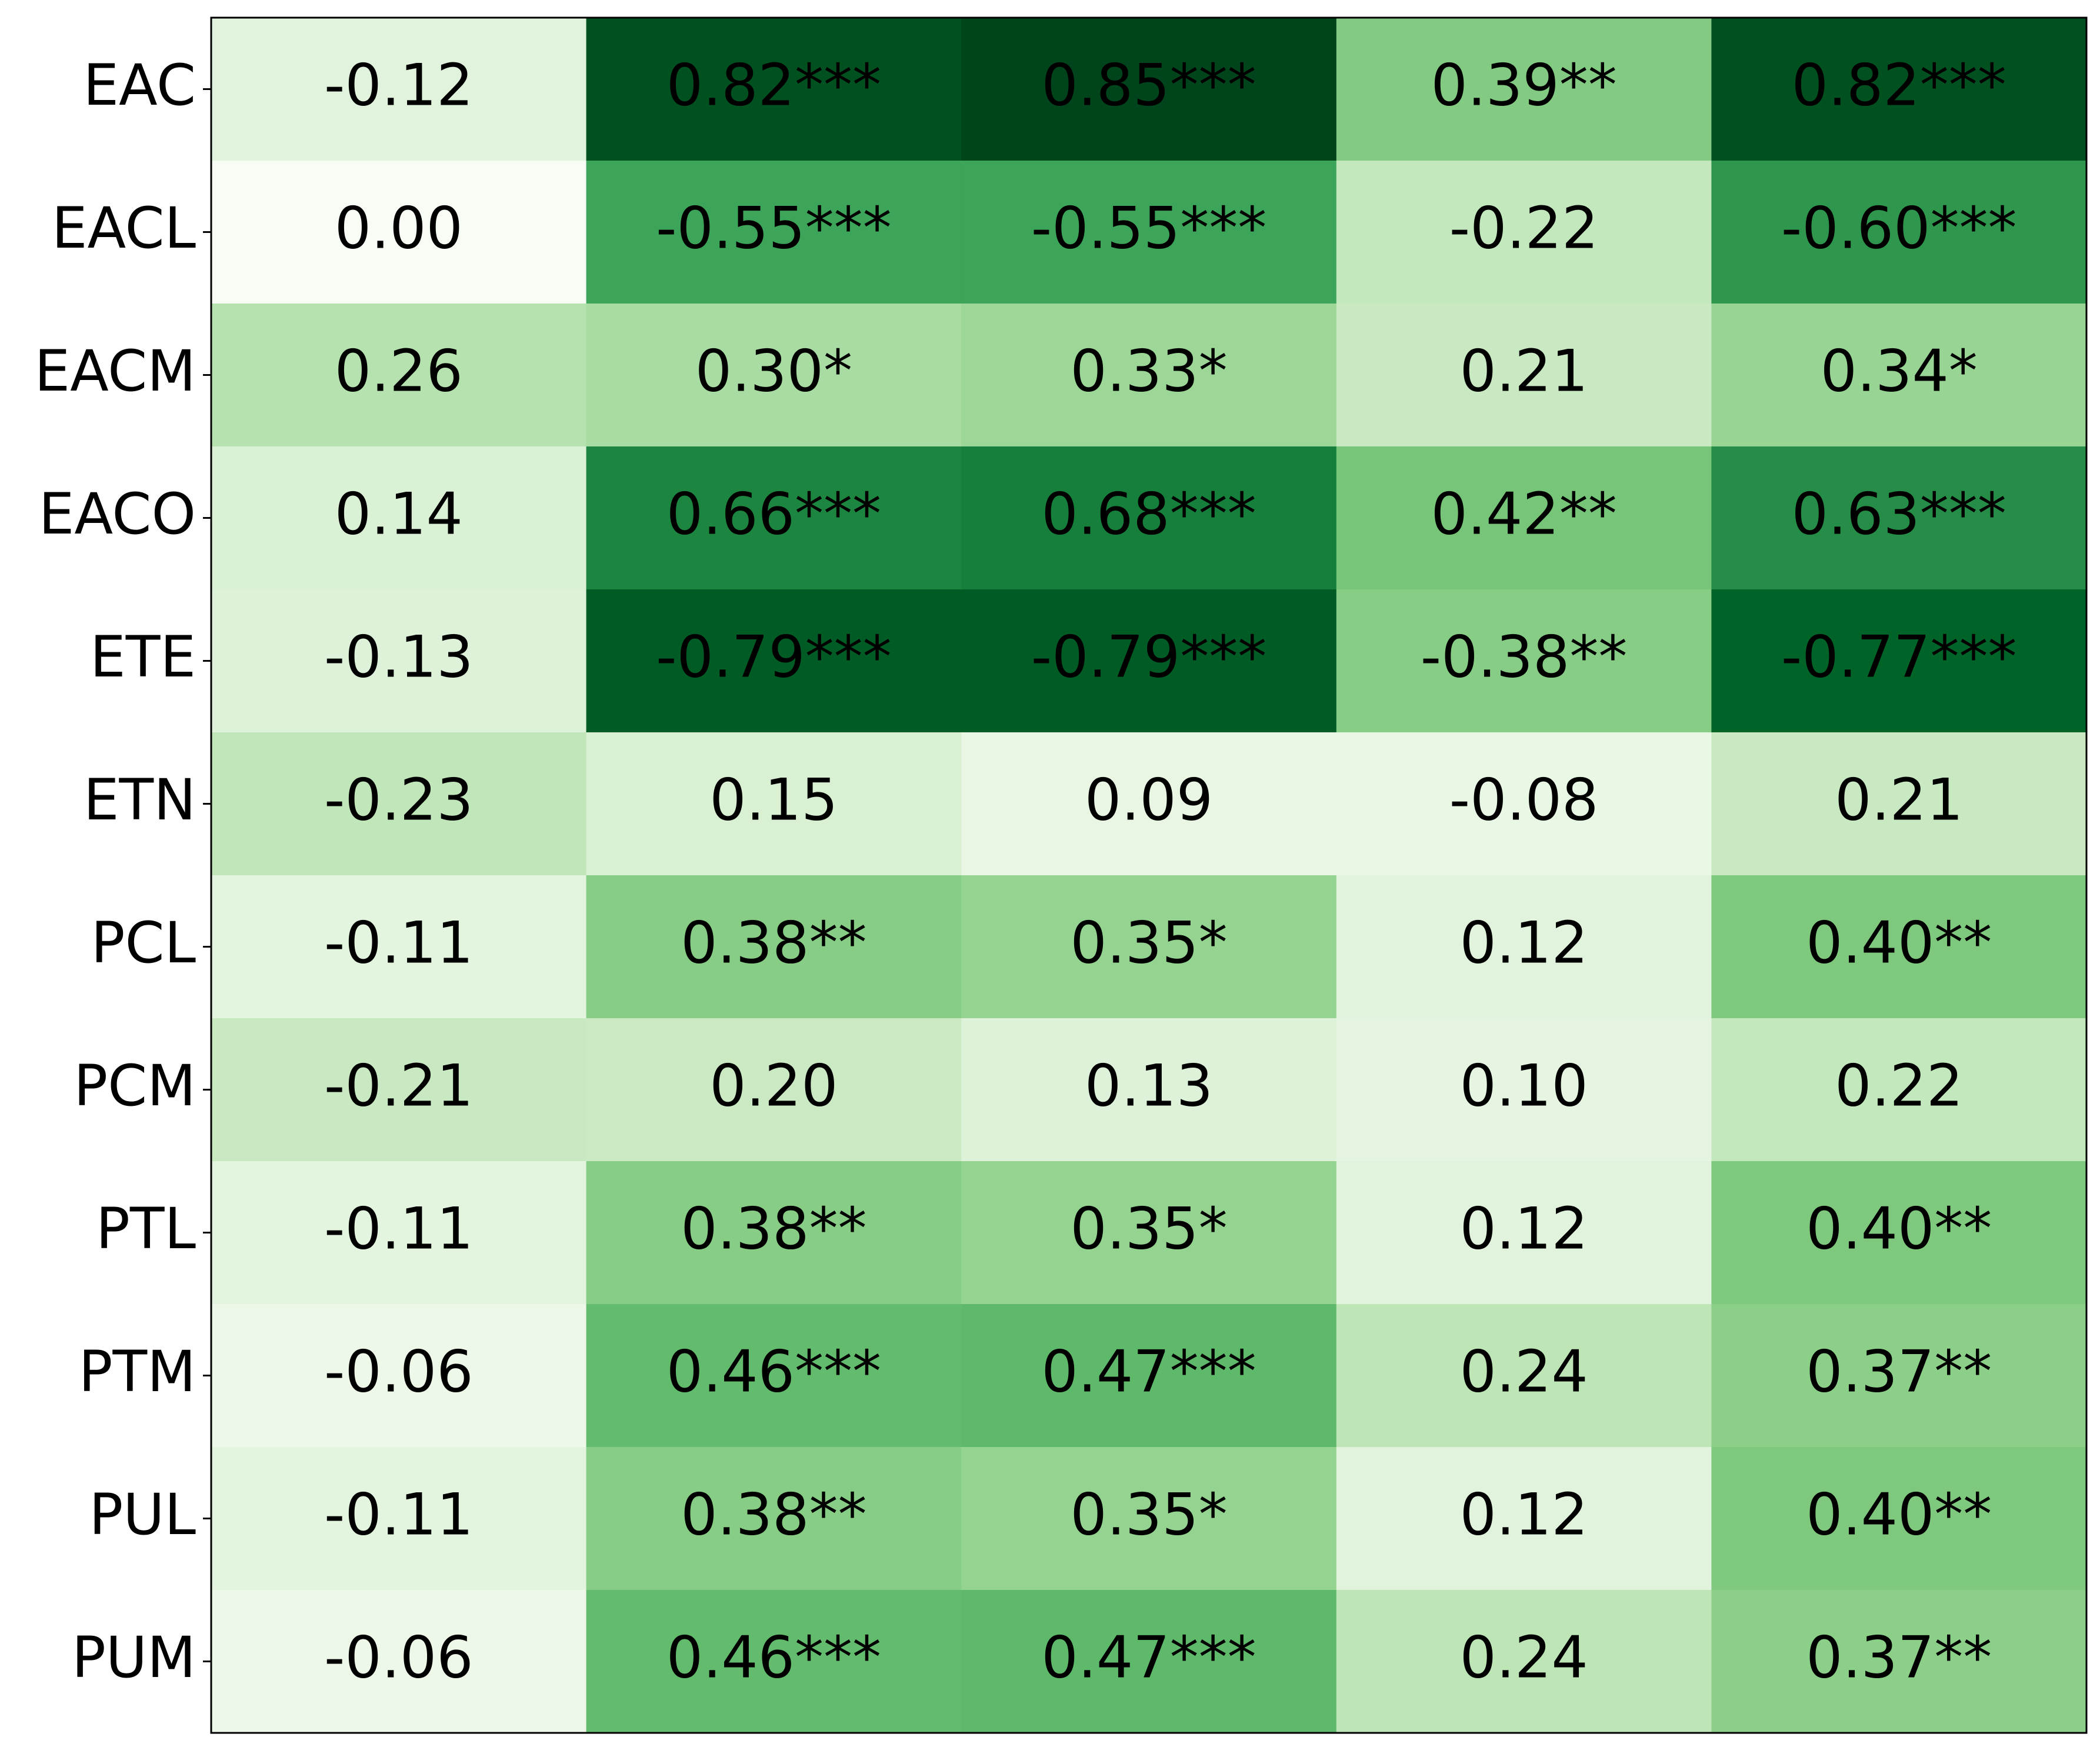 The width and height of the screenshot is (2100, 1747). I want to click on cell-label: 0.82***, so click(1899, 85).